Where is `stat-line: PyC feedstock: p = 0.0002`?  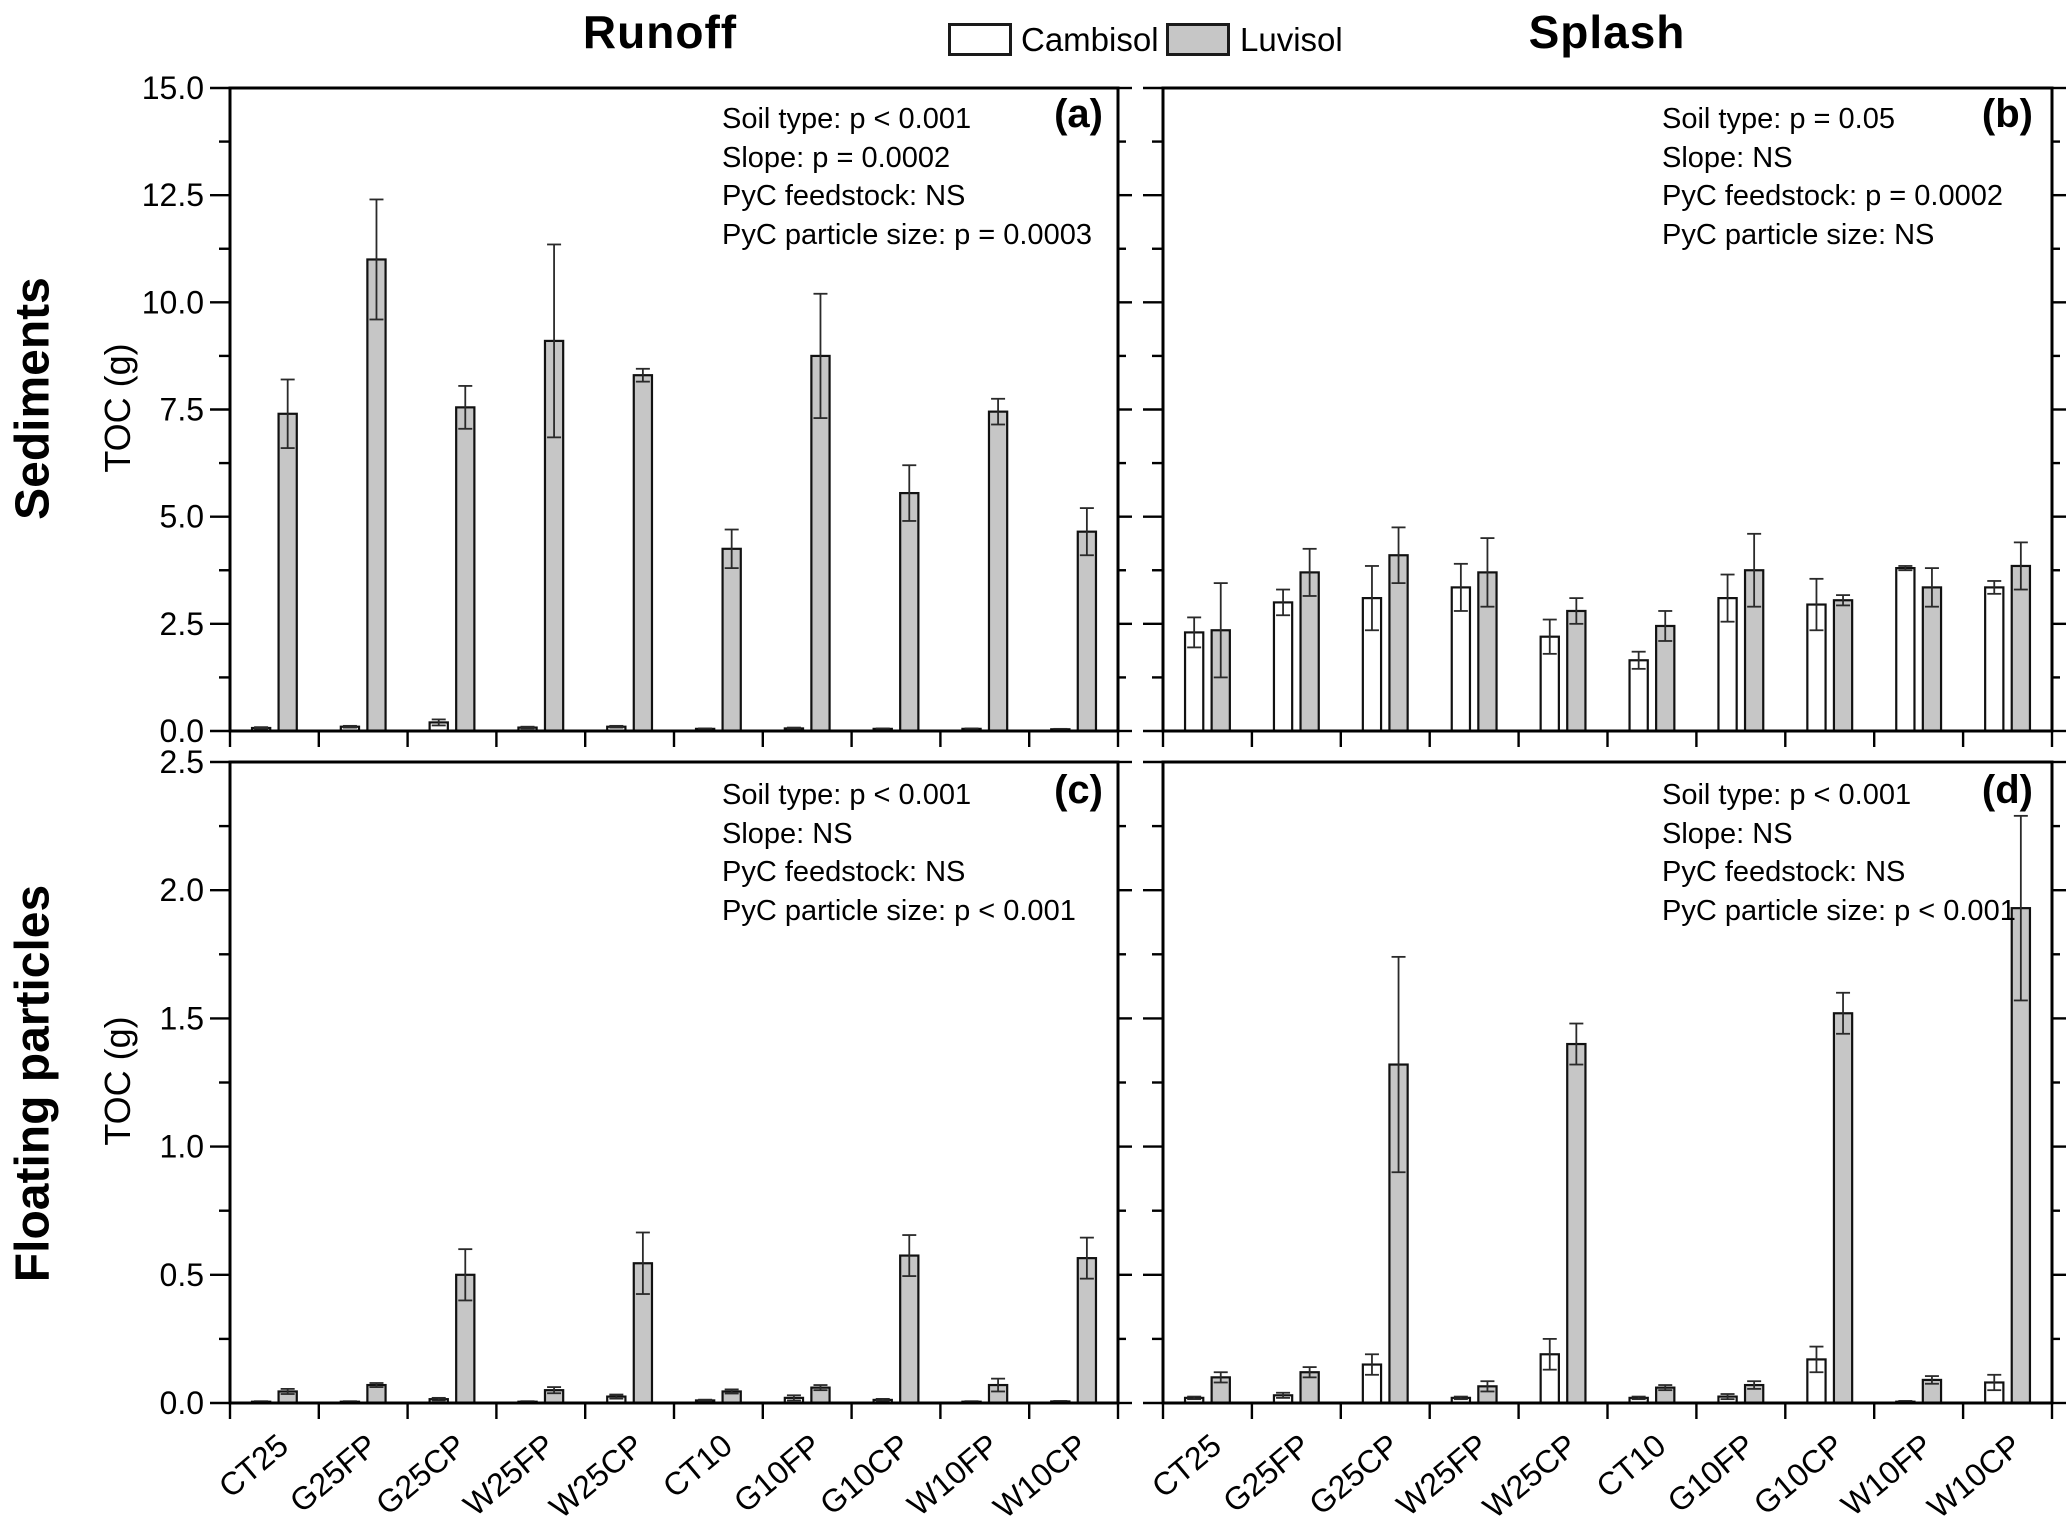 stat-line: PyC feedstock: p = 0.0002 is located at coordinates (1832, 196).